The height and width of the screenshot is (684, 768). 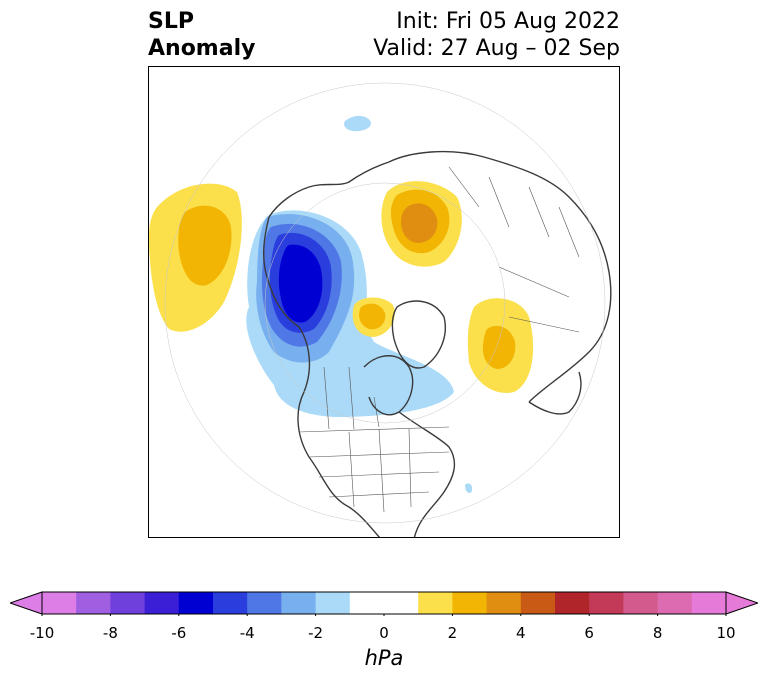 I want to click on colorbar-tick-label: -10, so click(x=42, y=633).